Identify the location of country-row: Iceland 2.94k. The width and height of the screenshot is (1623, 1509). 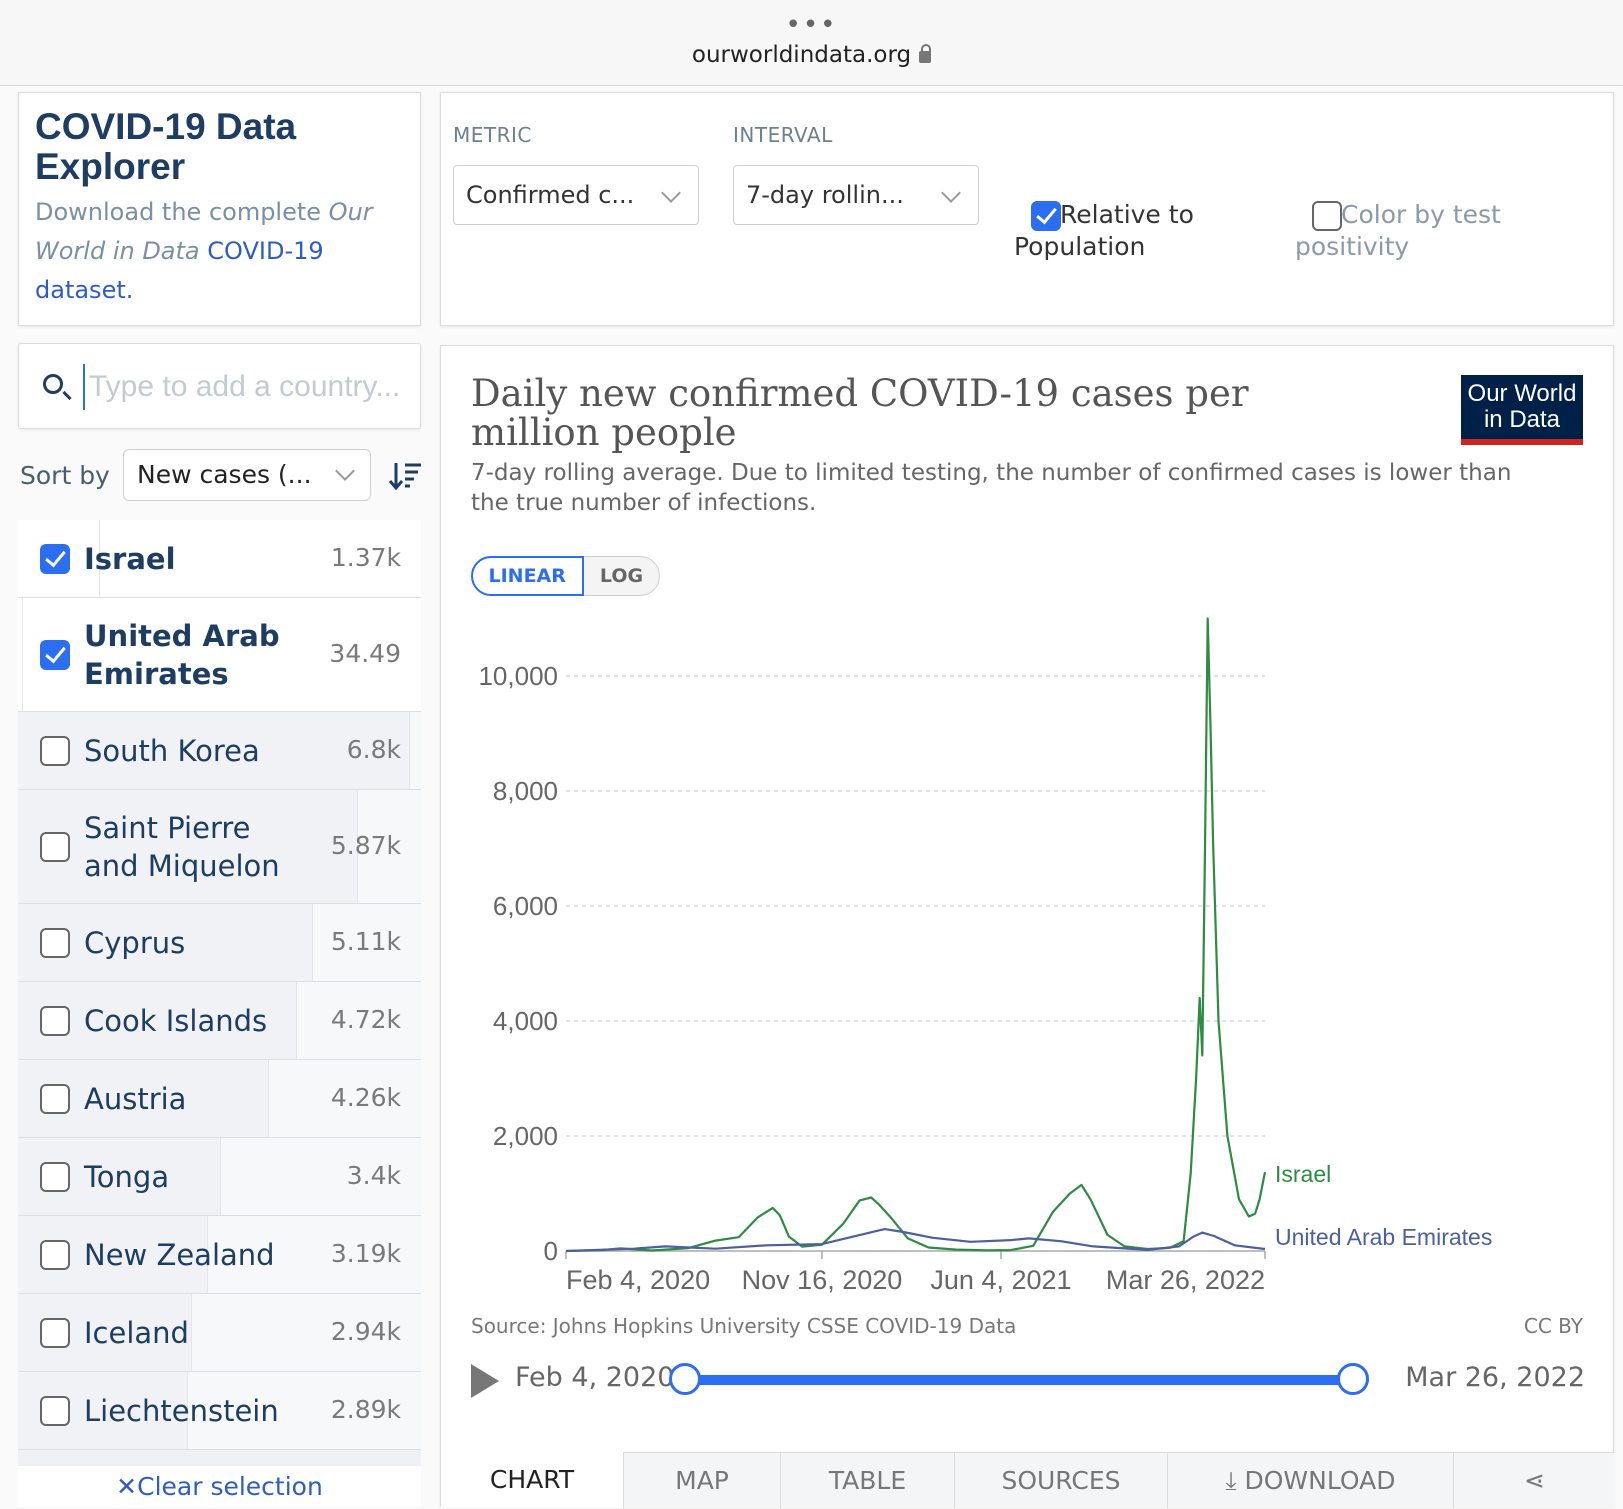
(219, 1333).